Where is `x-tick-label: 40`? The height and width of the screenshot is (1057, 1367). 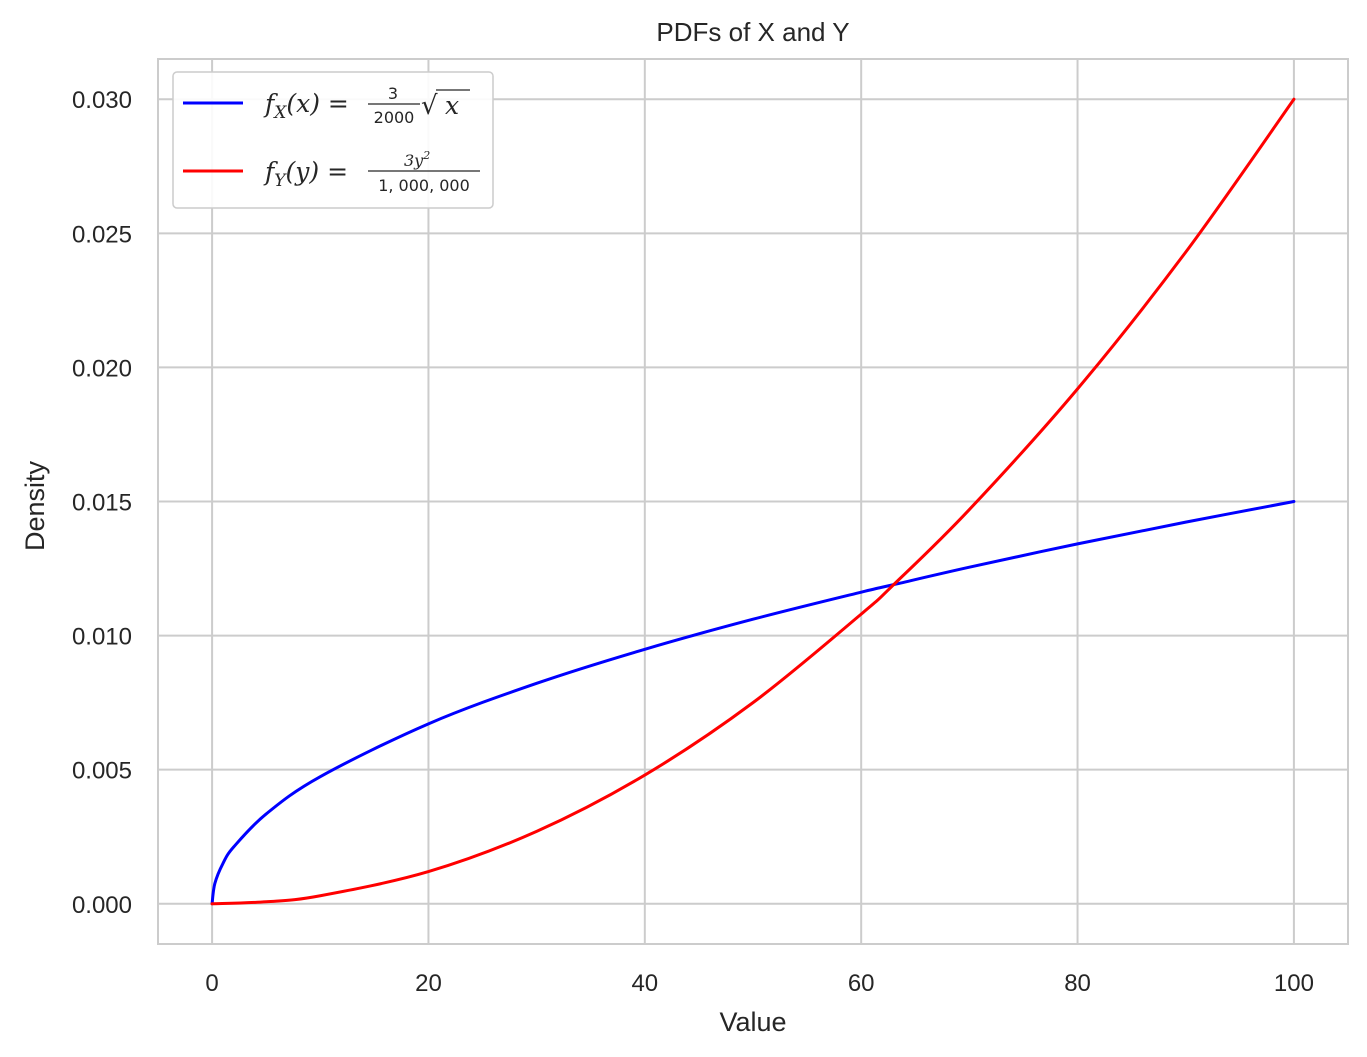 x-tick-label: 40 is located at coordinates (644, 983).